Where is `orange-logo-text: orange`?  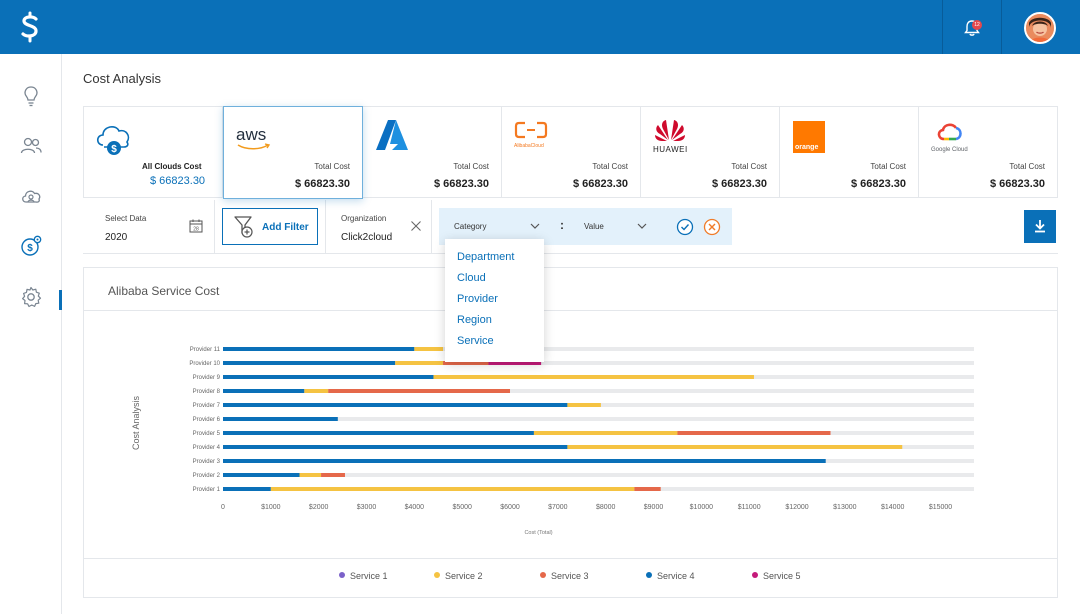
orange-logo-text: orange is located at coordinates (807, 147).